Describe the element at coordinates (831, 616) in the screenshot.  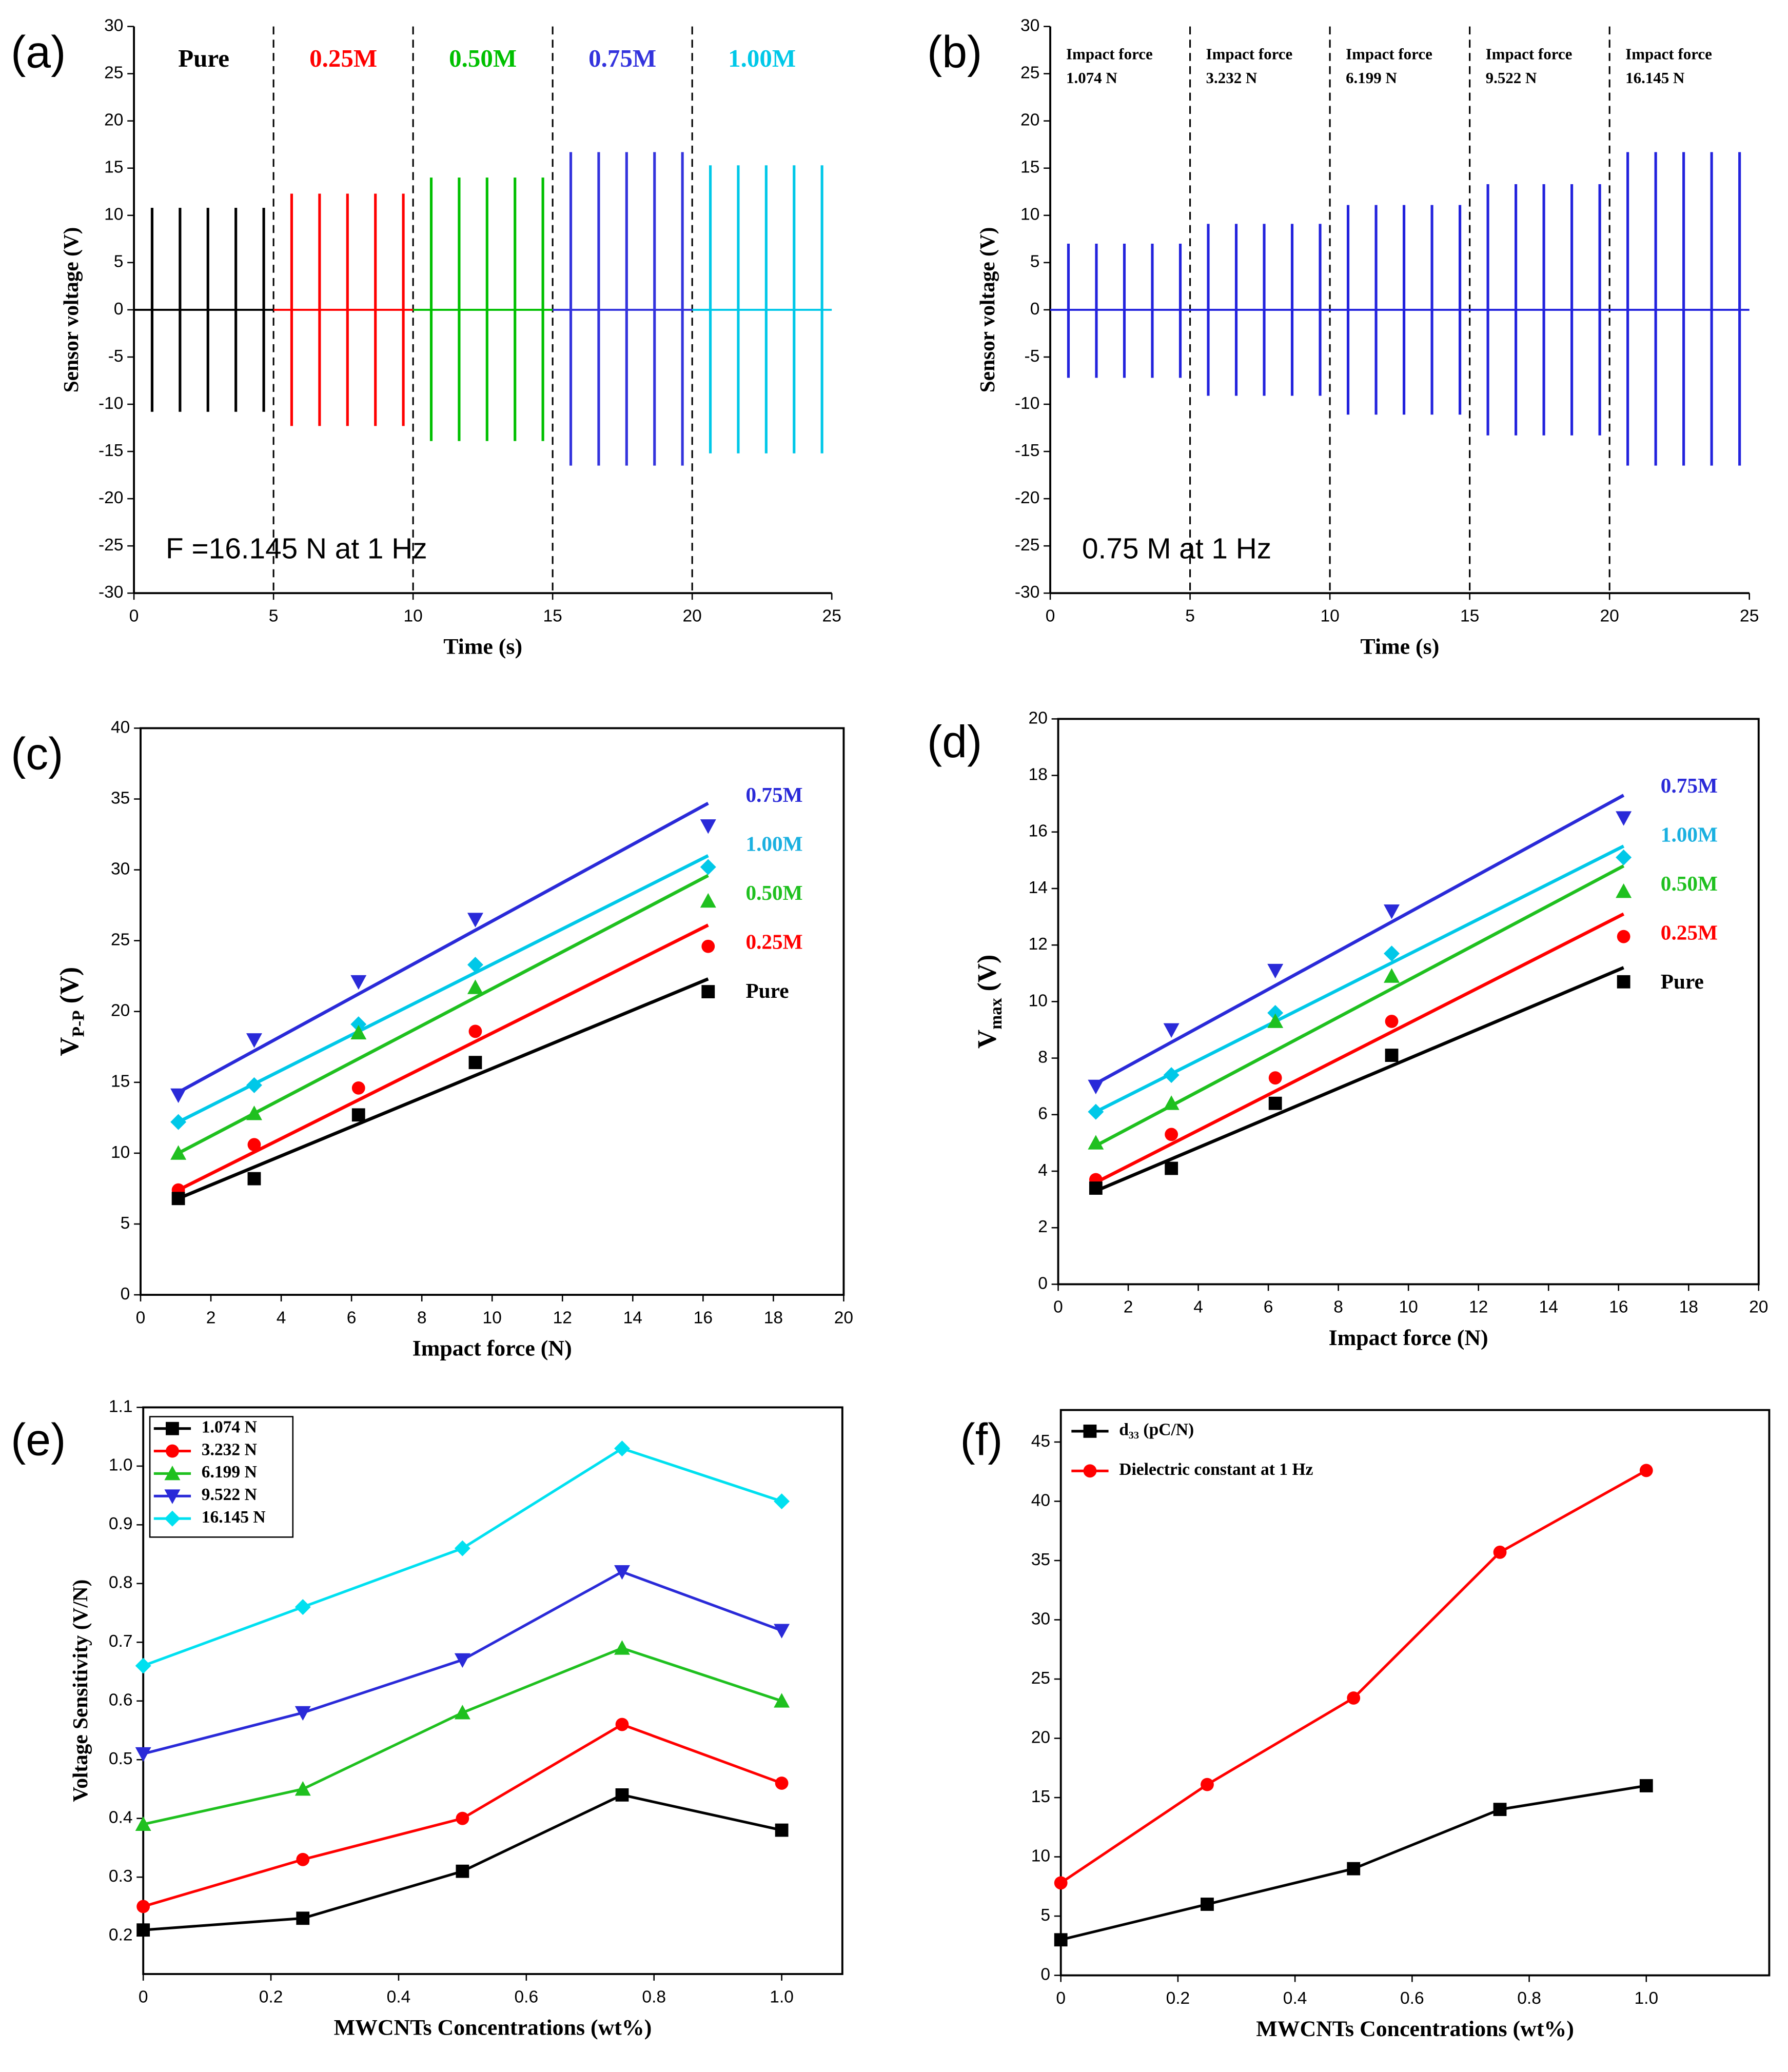
I see `x-tick-label: 25` at that location.